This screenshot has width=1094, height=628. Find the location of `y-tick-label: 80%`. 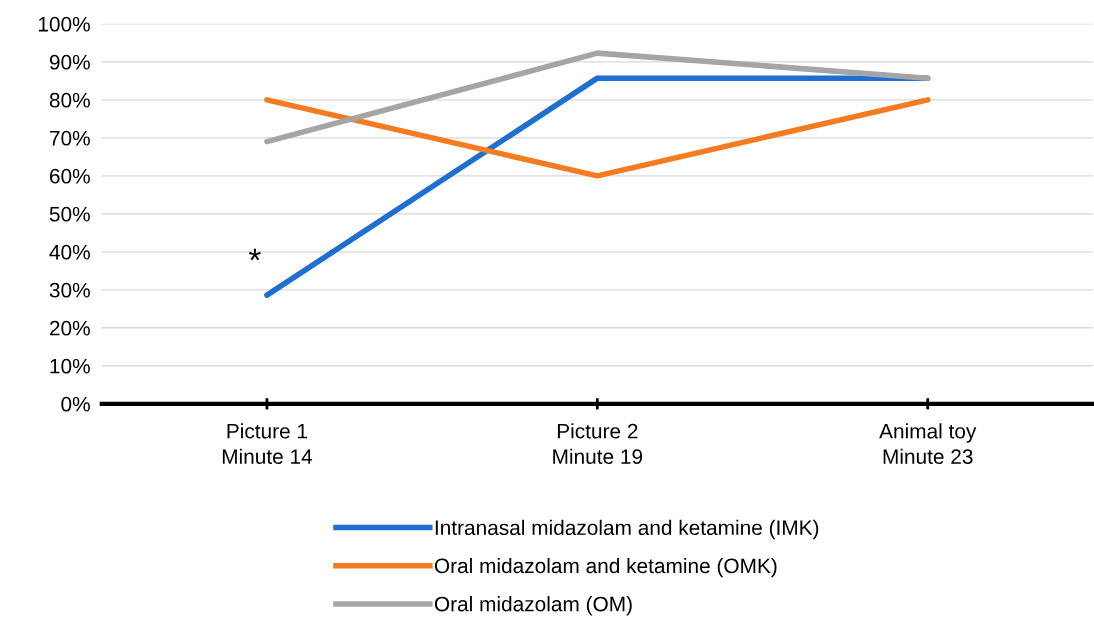

y-tick-label: 80% is located at coordinates (69, 100).